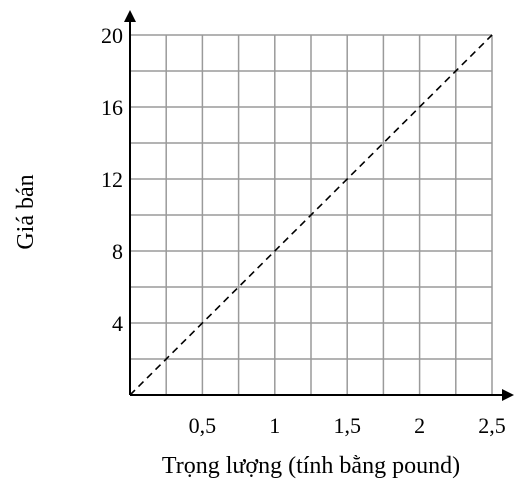 Image resolution: width=516 pixels, height=481 pixels. What do you see at coordinates (203, 425) in the screenshot?
I see `x-tick-label: 0,5` at bounding box center [203, 425].